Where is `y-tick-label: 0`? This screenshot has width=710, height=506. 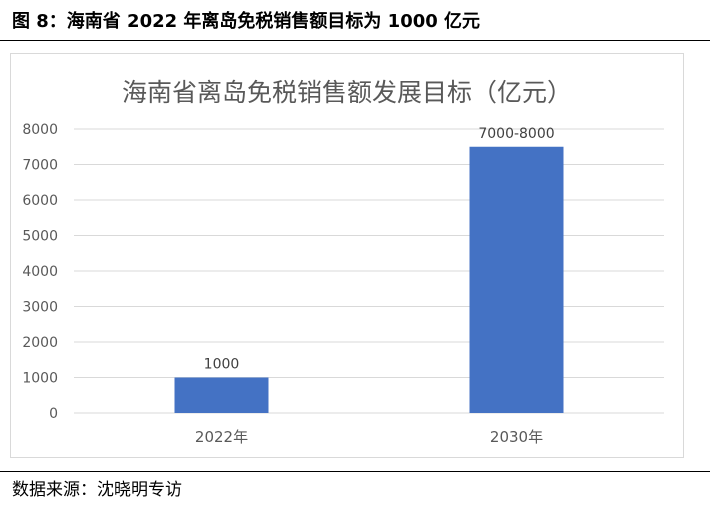 y-tick-label: 0 is located at coordinates (53, 414).